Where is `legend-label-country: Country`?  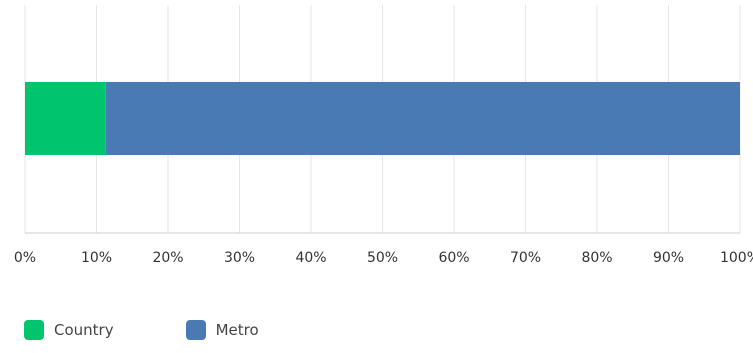 legend-label-country: Country is located at coordinates (84, 330).